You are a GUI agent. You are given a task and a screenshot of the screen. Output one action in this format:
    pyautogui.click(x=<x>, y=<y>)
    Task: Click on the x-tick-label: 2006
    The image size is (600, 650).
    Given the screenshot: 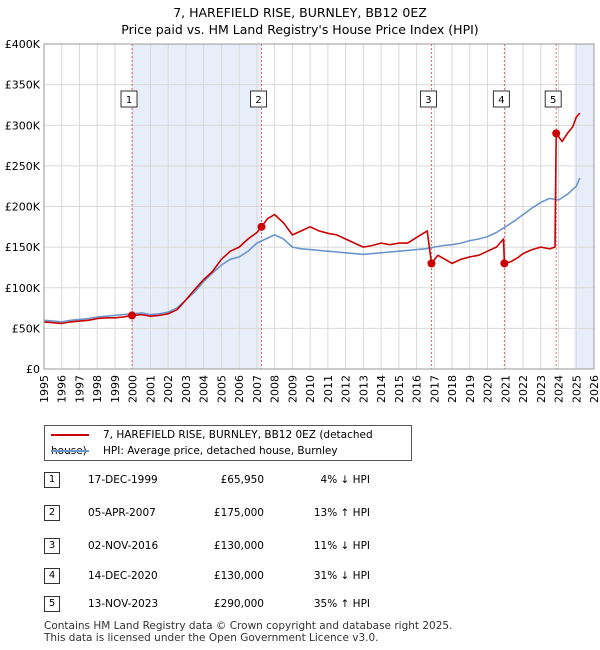 What is the action you would take?
    pyautogui.click(x=239, y=389)
    